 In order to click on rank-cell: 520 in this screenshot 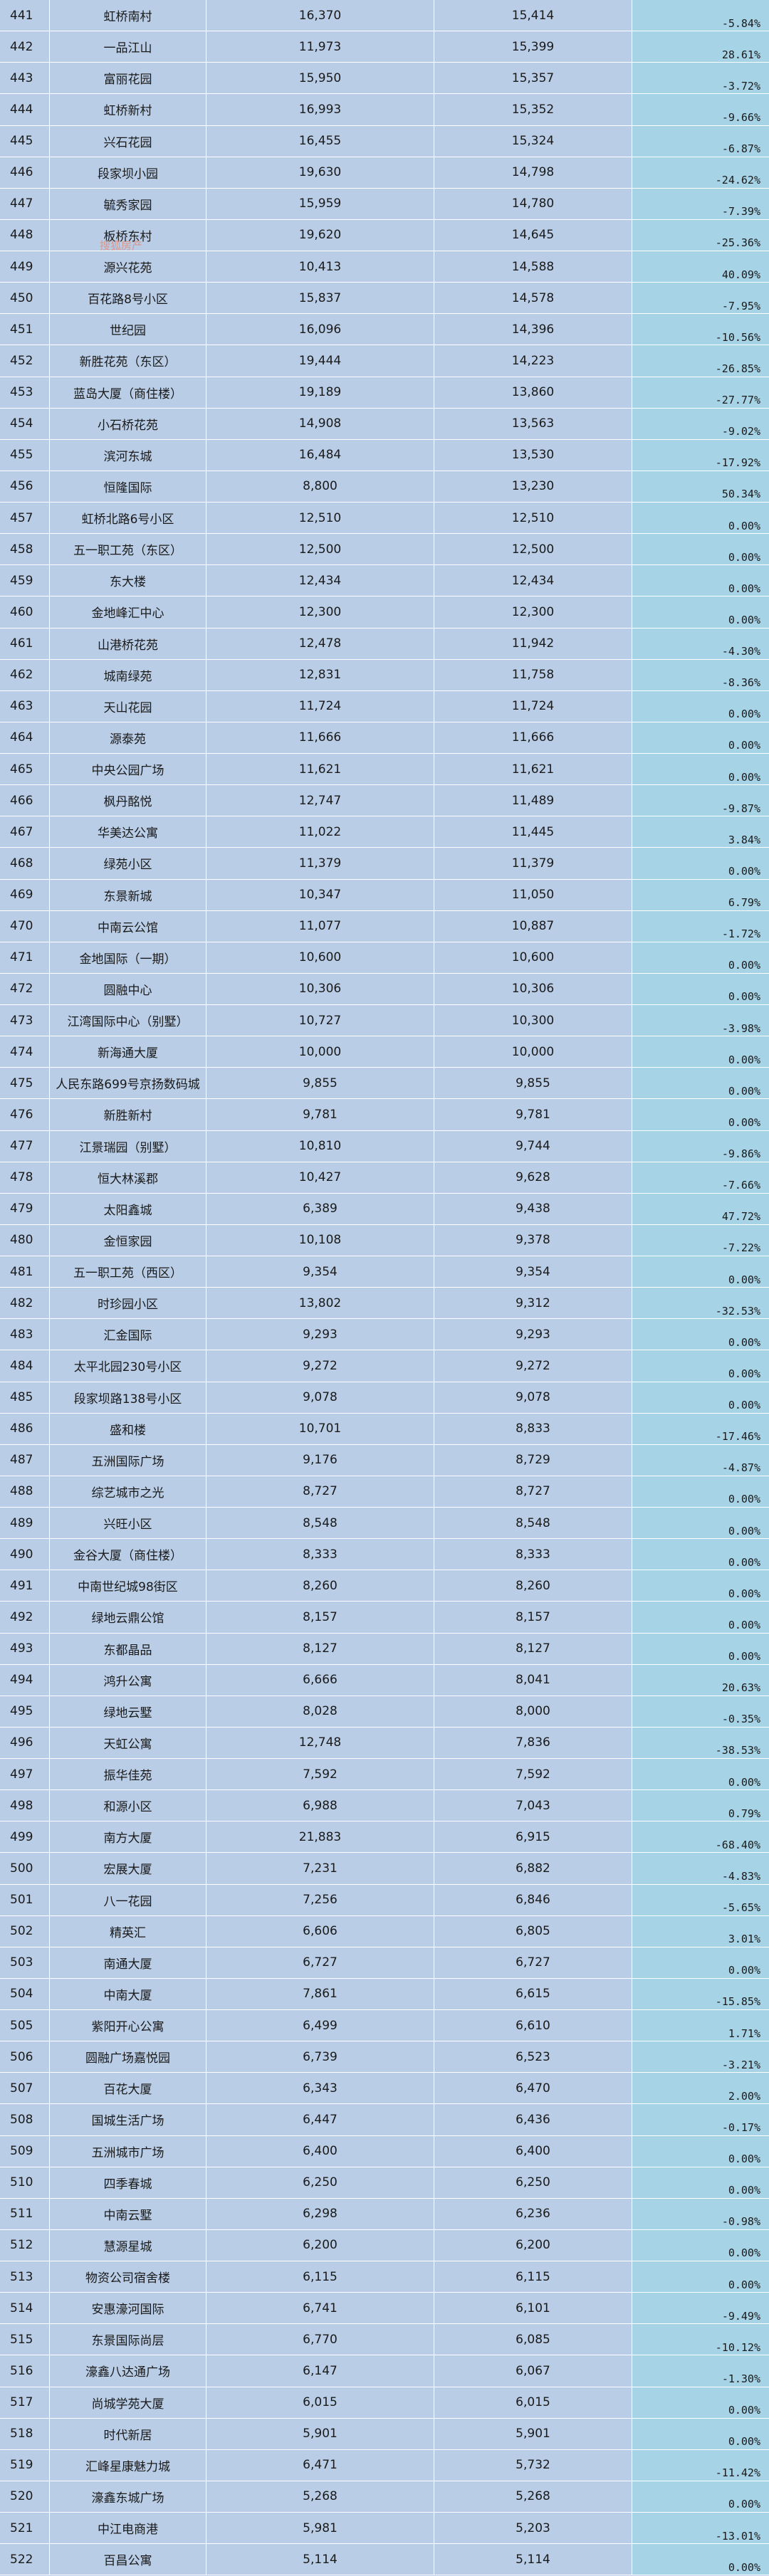, I will do `click(25, 2496)`.